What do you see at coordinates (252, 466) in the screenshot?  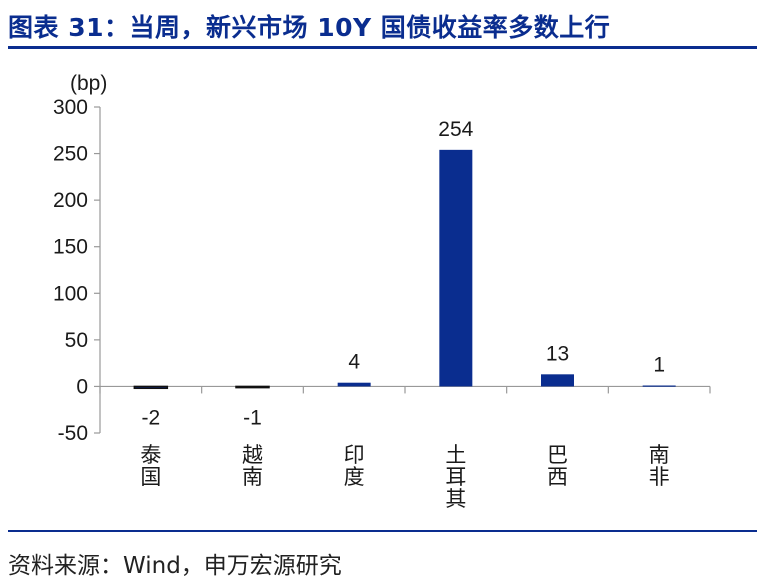 I see `category-label: 越南` at bounding box center [252, 466].